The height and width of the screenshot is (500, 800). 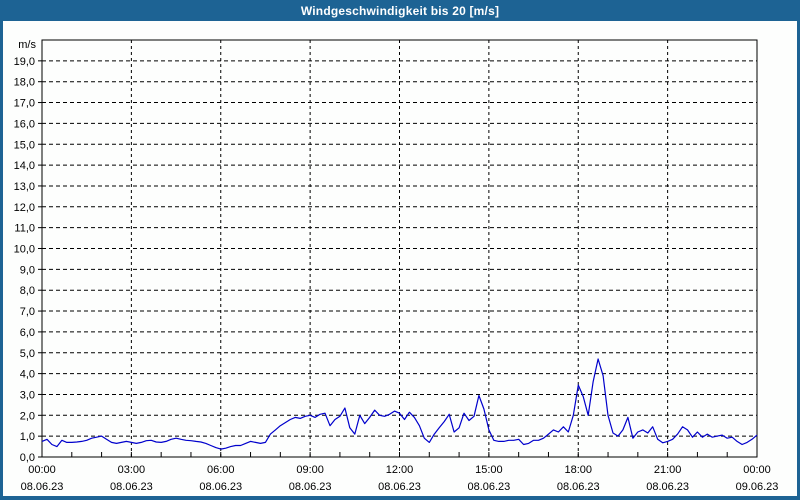 I want to click on x-tick-time-label: 09:00, so click(x=310, y=470).